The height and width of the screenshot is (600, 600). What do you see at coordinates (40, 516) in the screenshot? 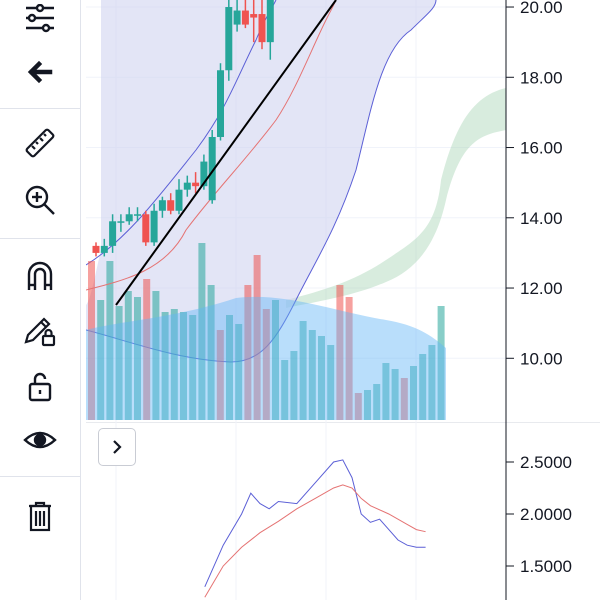
I see `trash-icon` at bounding box center [40, 516].